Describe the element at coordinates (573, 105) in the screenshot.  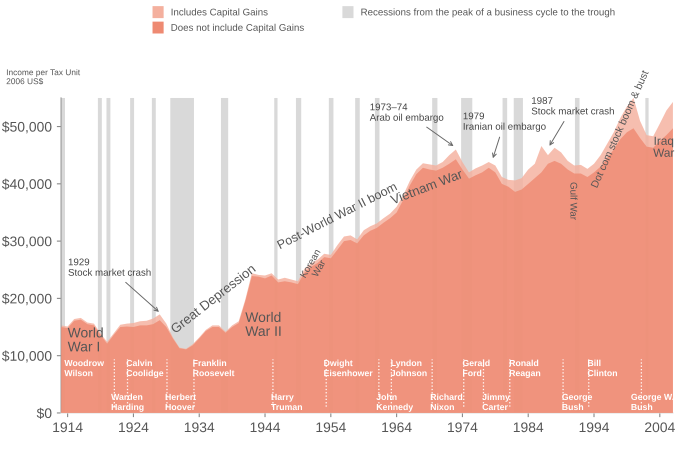
I see `annotation: 1987 Stock market crash` at that location.